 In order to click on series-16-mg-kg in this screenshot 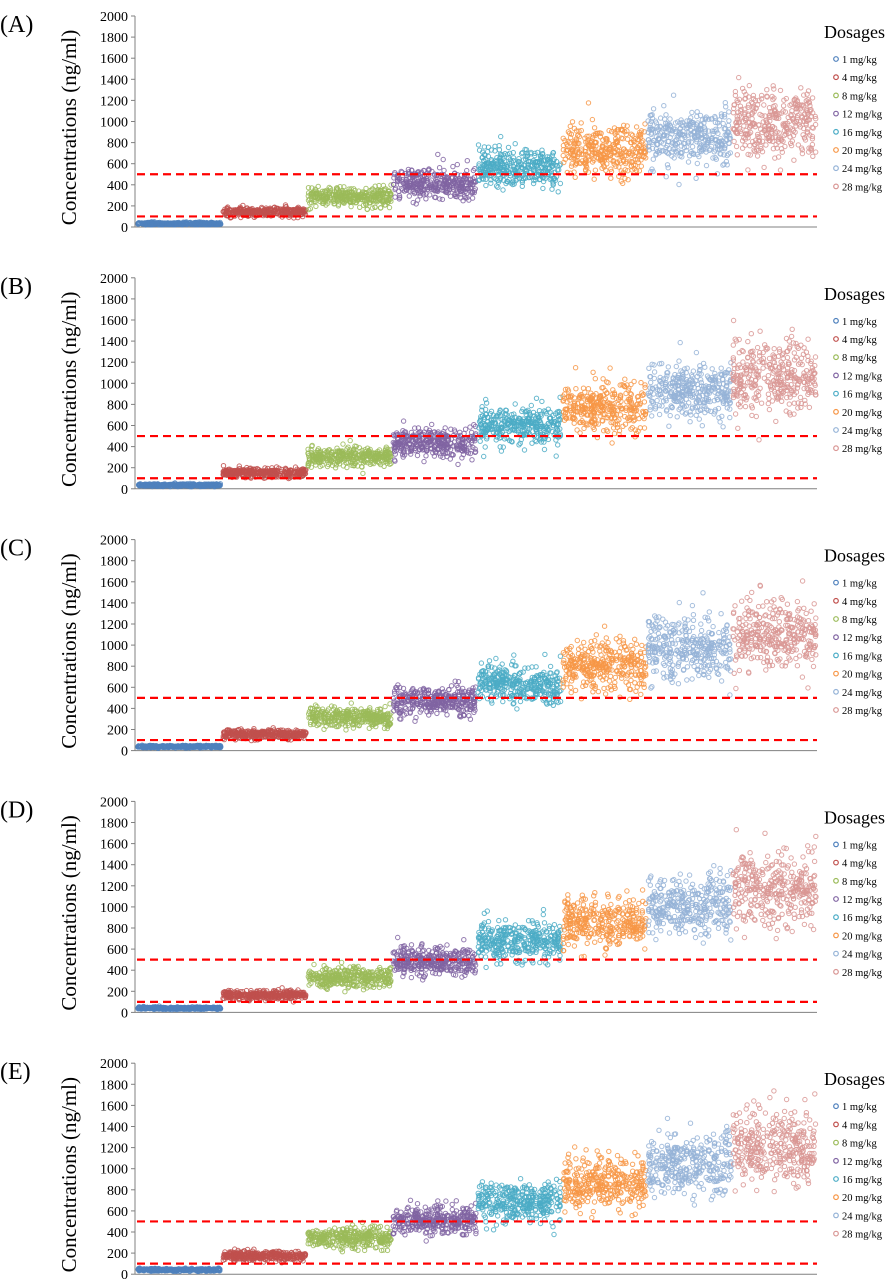, I will do `click(520, 427)`.